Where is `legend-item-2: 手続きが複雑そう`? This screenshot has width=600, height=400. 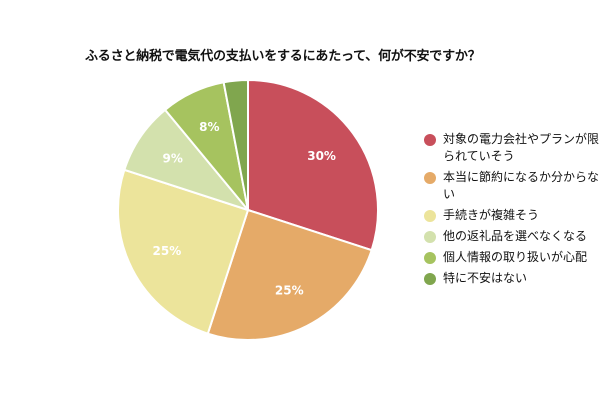 legend-item-2: 手続きが複雑そう is located at coordinates (512, 215).